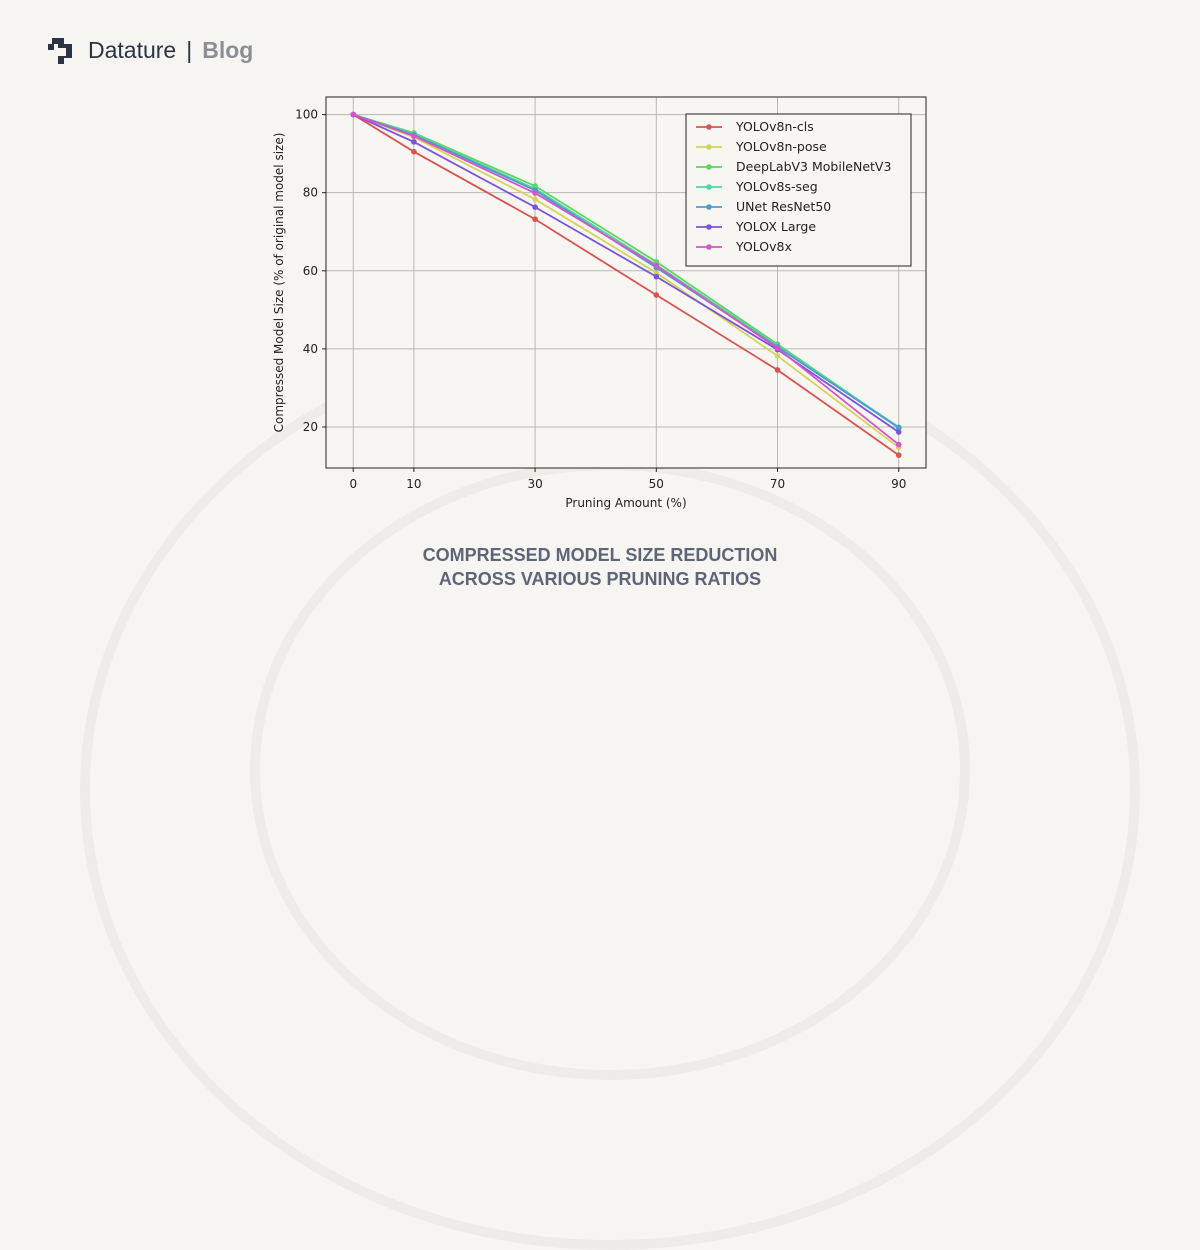 The width and height of the screenshot is (1200, 1250). I want to click on x-tick-label: 50, so click(656, 484).